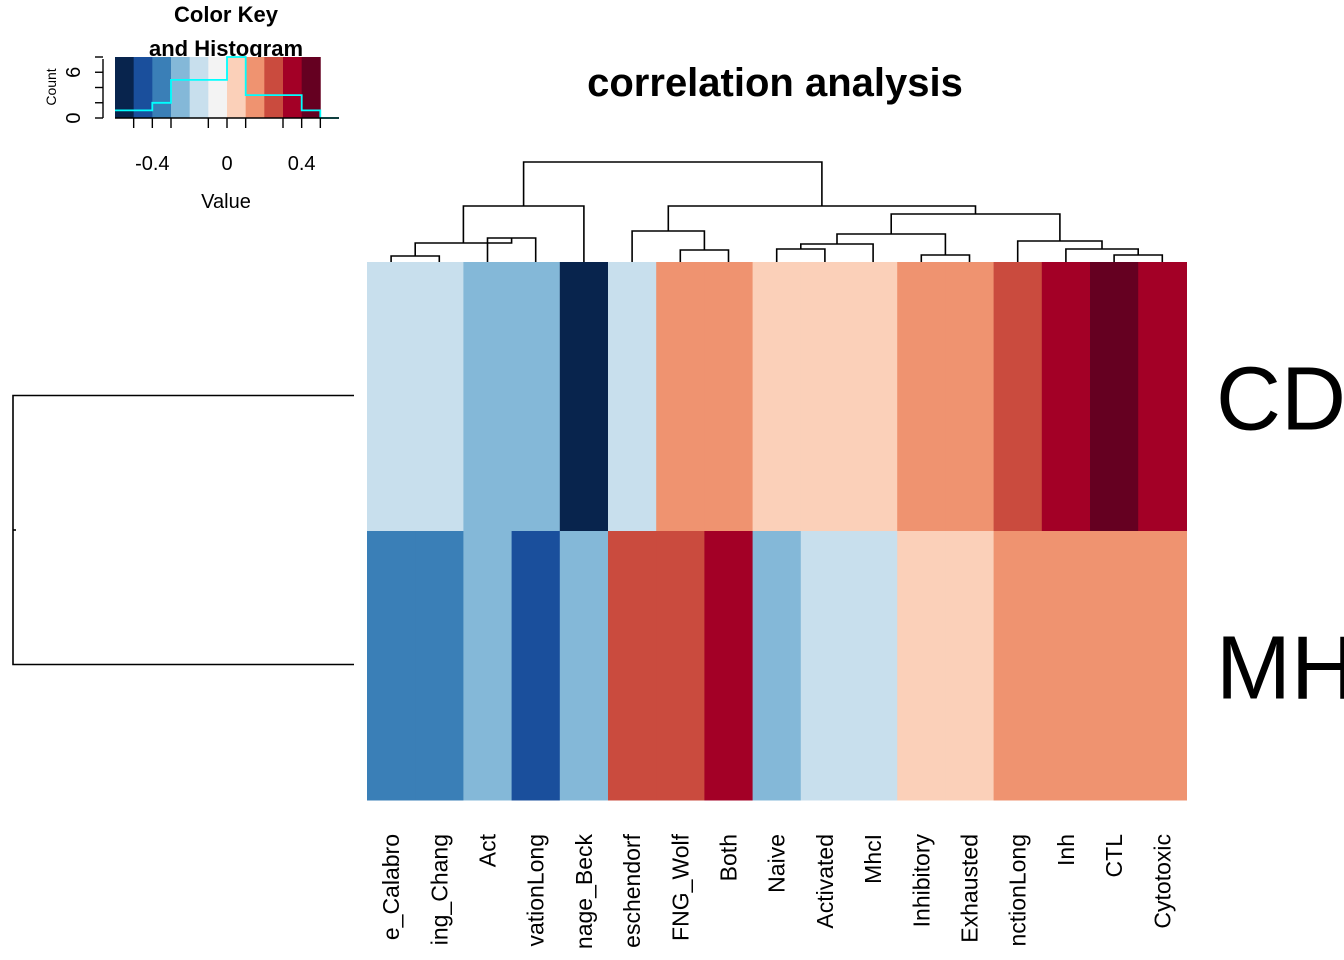 The height and width of the screenshot is (960, 1344). What do you see at coordinates (632, 890) in the screenshot?
I see `column-label: eschendorf` at bounding box center [632, 890].